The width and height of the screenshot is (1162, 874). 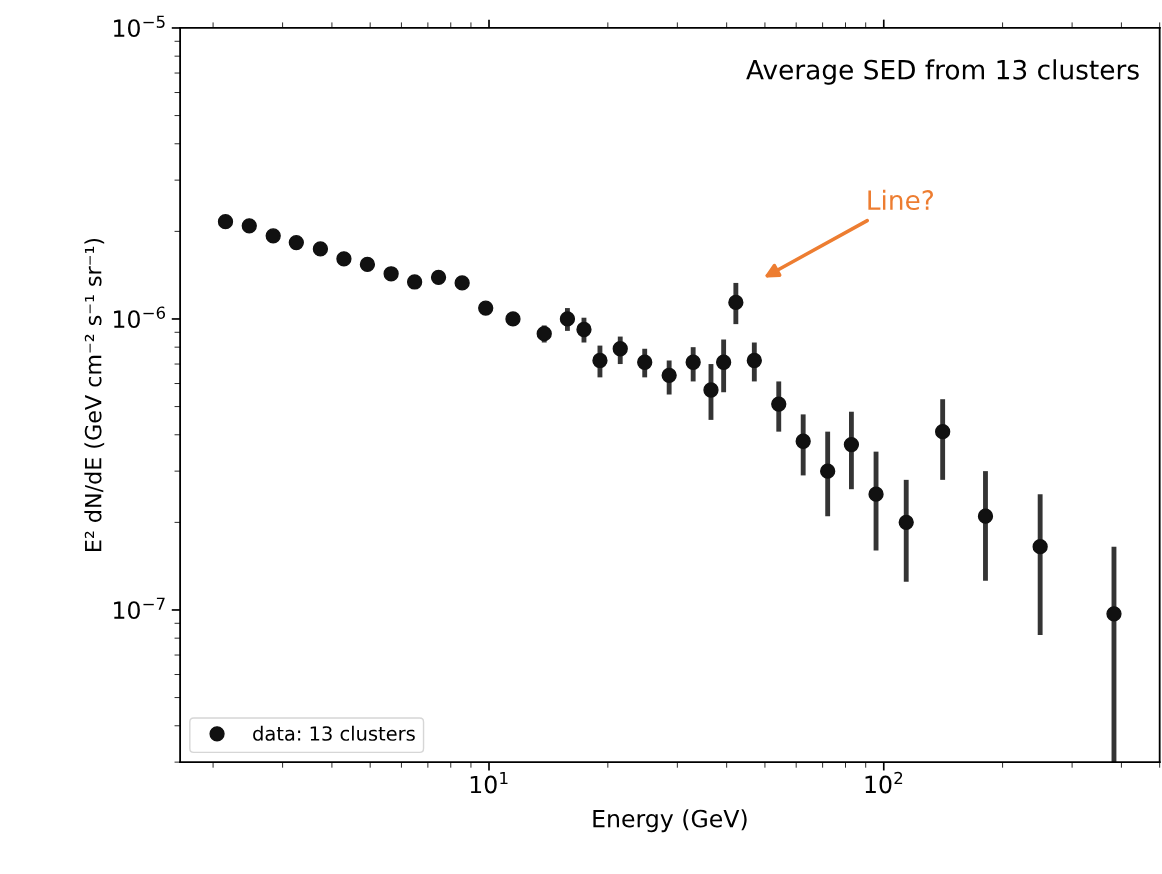 I want to click on y-tick-label: 10$^{−7}$, so click(x=139, y=608).